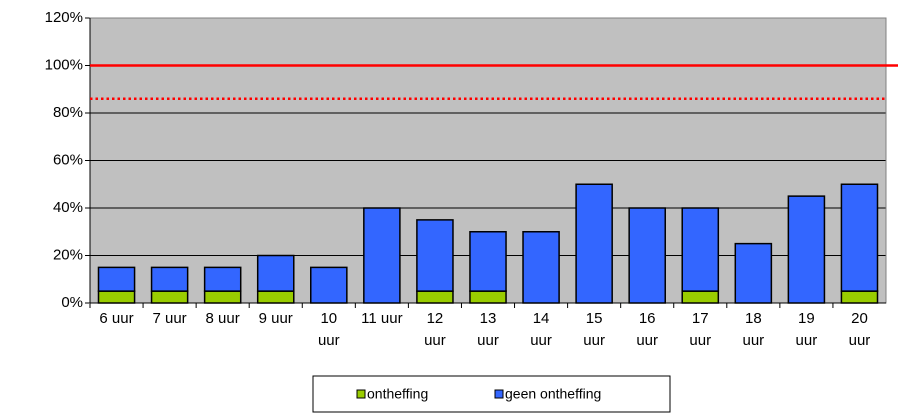 The width and height of the screenshot is (903, 414). I want to click on y-tick-label: 40%, so click(68, 207).